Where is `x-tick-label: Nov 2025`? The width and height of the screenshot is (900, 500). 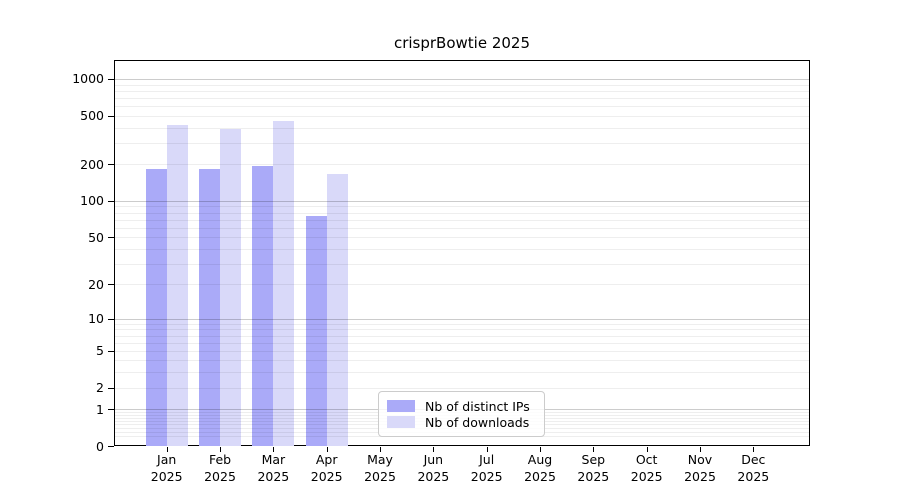
x-tick-label: Nov 2025 is located at coordinates (700, 468).